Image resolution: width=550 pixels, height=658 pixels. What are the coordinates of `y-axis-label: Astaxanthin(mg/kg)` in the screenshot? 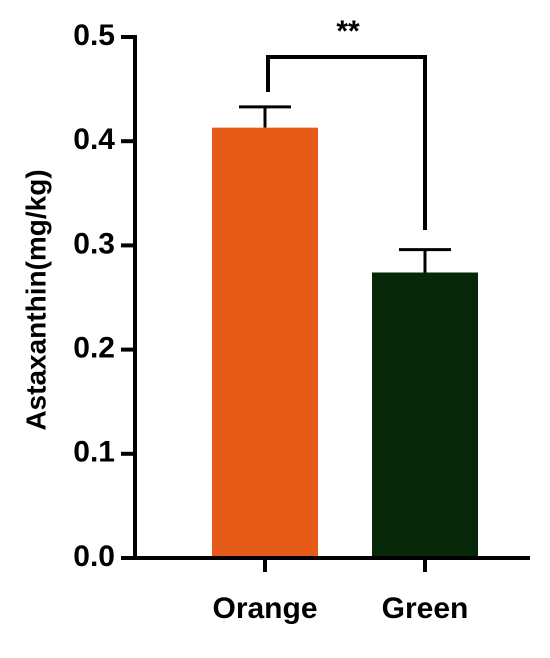 It's located at (35, 299).